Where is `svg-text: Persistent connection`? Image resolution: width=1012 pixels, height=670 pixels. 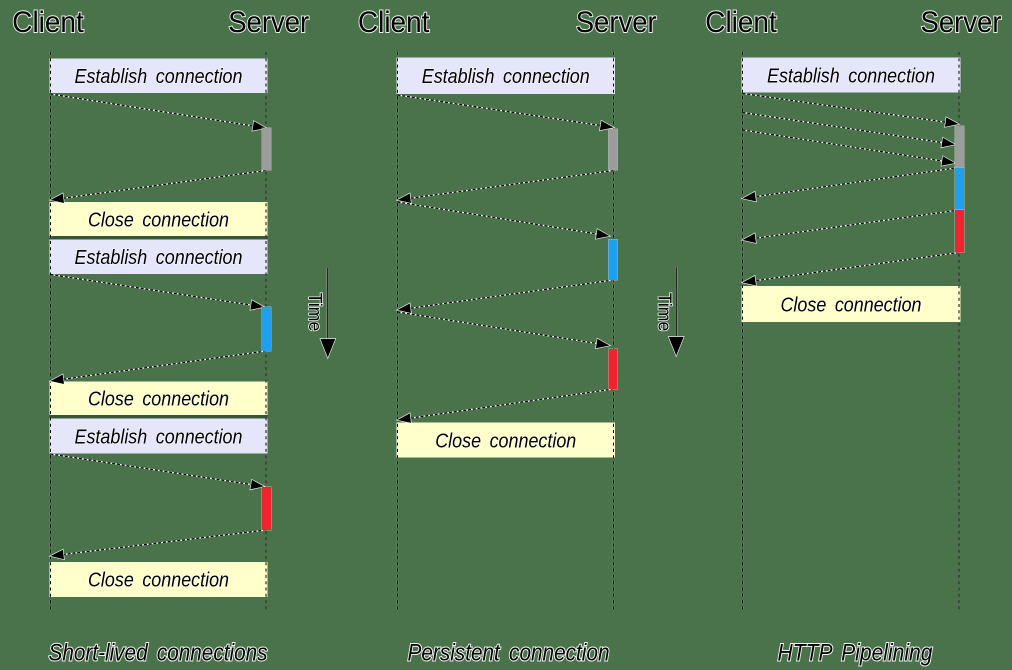
svg-text: Persistent connection is located at coordinates (509, 653).